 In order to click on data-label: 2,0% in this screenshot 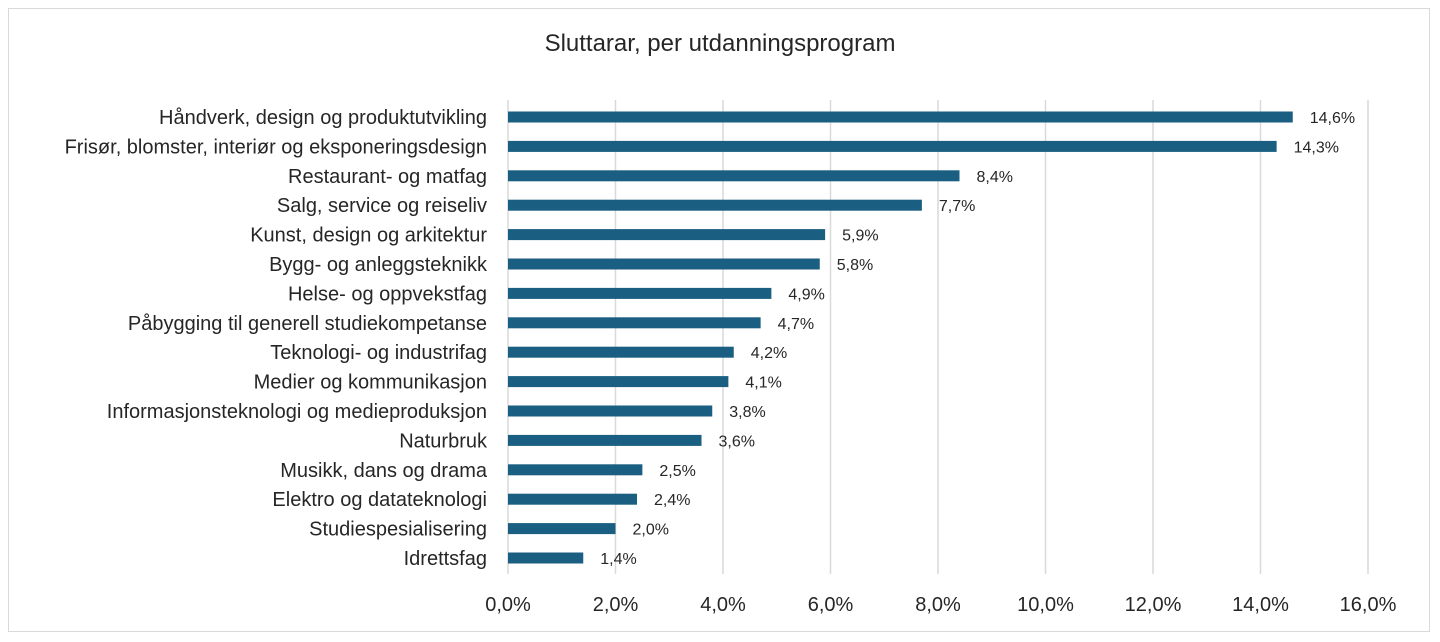, I will do `click(651, 530)`.